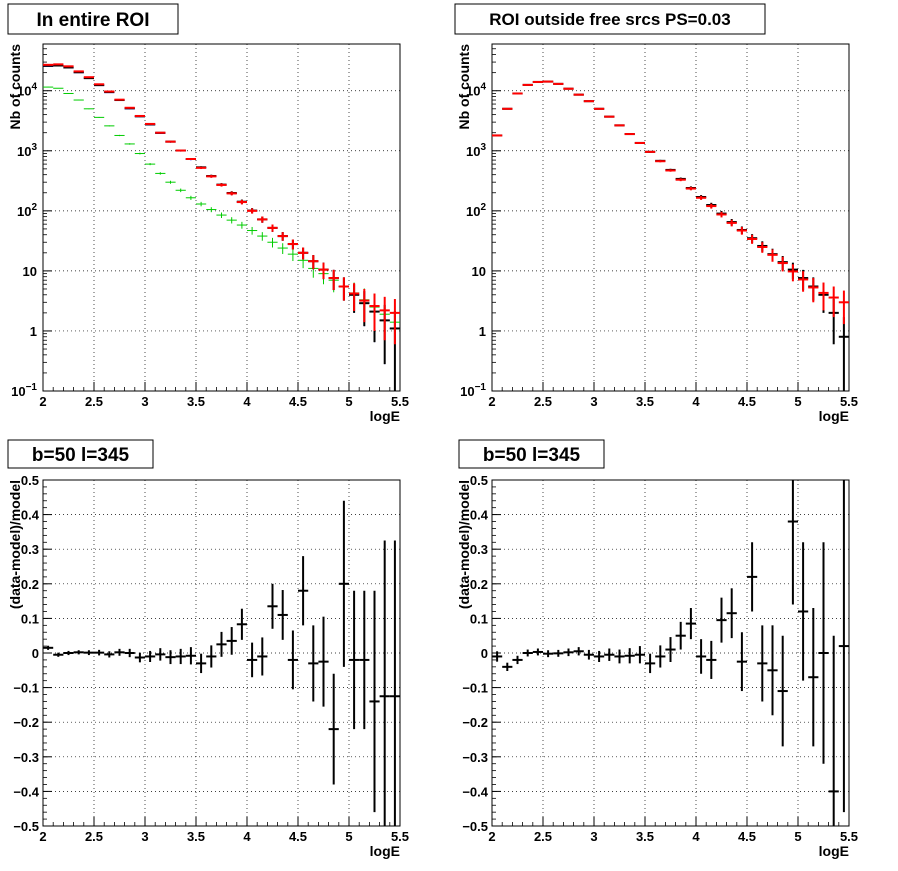 This screenshot has height=871, width=898. I want to click on y-tick-label: 0.3, so click(30, 549).